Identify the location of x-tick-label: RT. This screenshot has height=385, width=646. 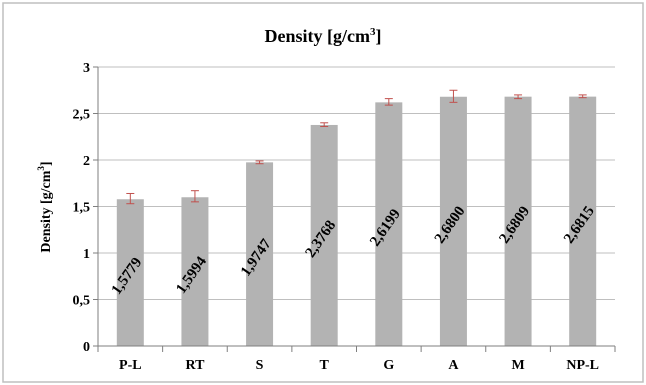
(195, 365).